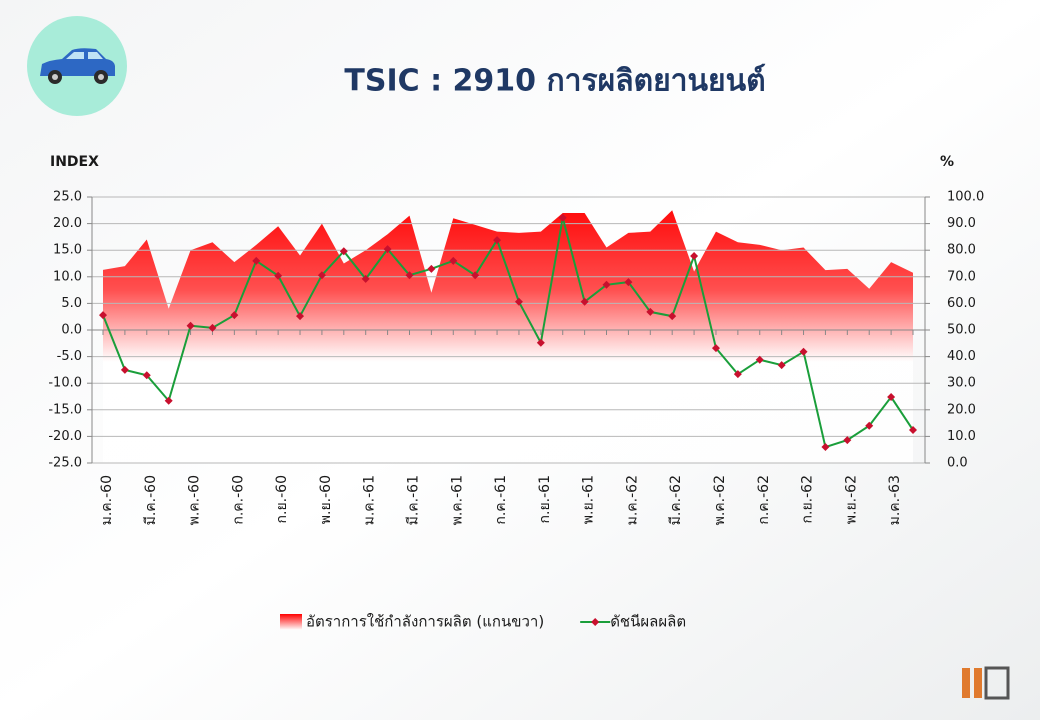  I want to click on y-tick-label: -15.0, so click(65, 409).